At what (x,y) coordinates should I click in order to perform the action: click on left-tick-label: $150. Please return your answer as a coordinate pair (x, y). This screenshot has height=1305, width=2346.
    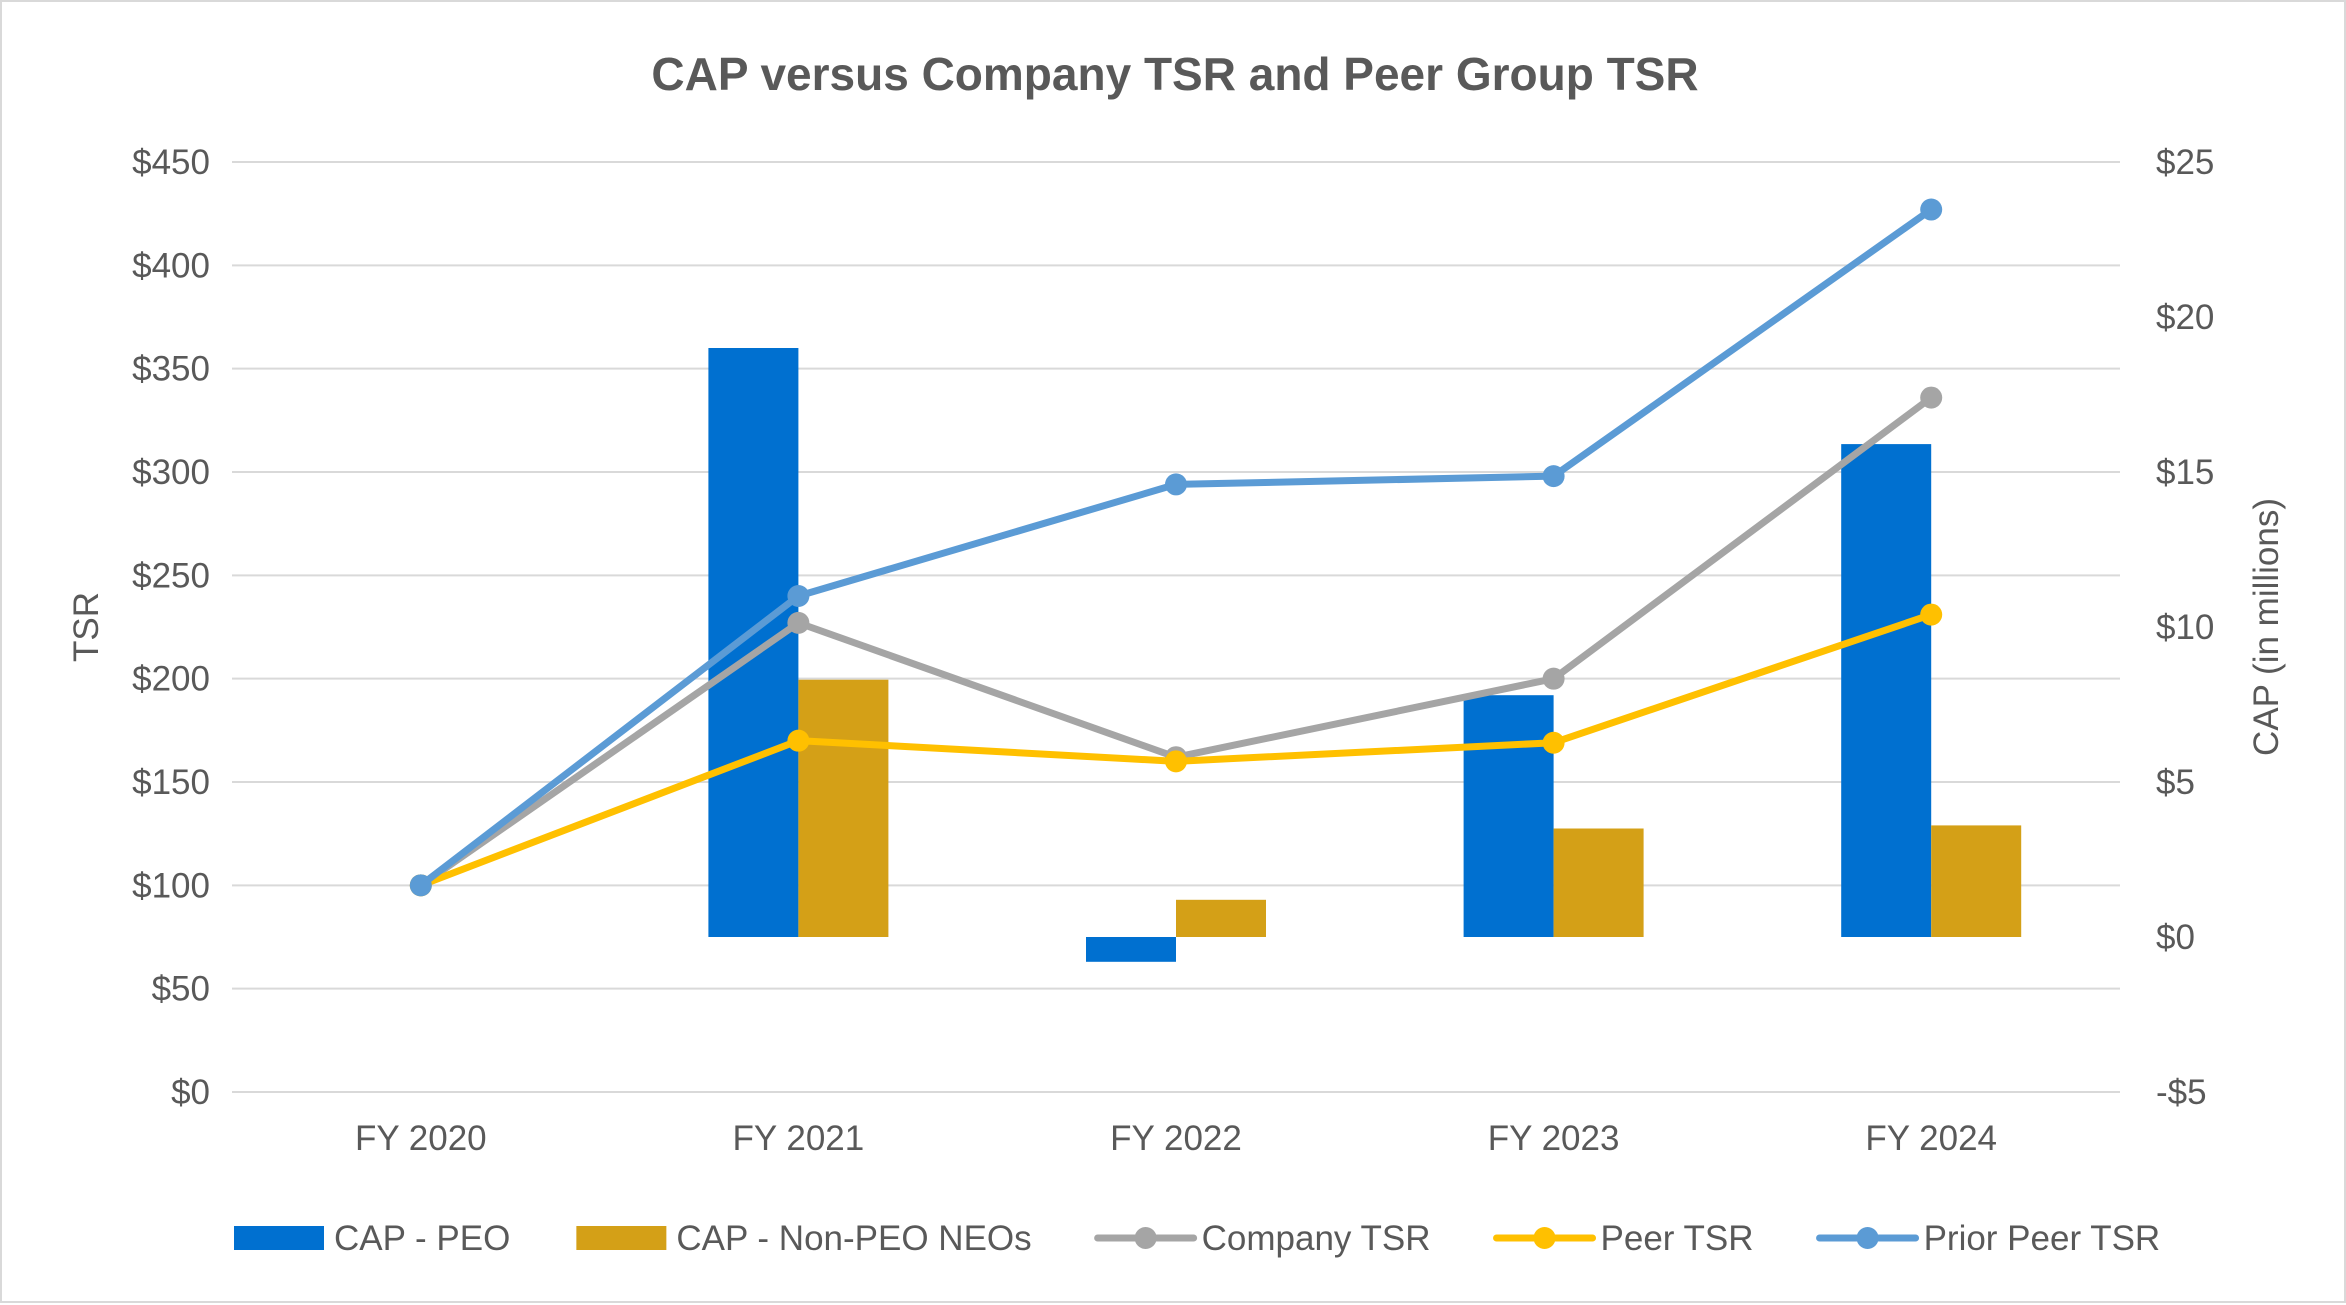
    Looking at the image, I should click on (171, 782).